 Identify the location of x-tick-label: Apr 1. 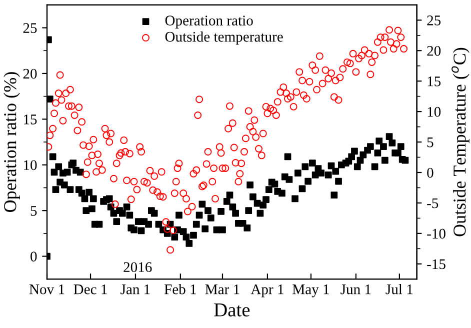
(267, 291).